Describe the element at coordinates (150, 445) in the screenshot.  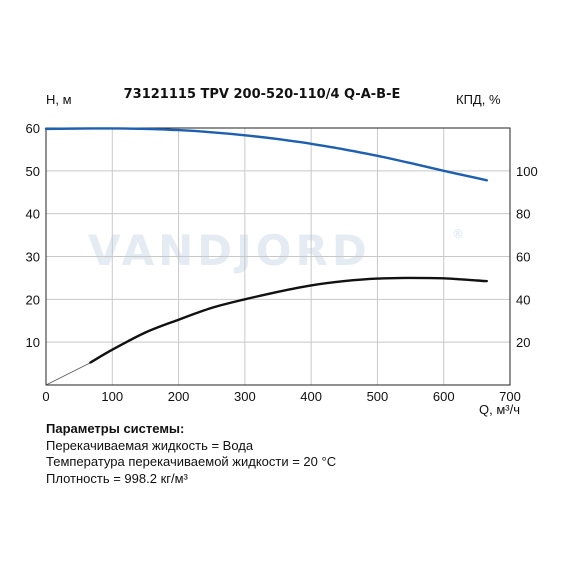
I see `param-line-fluid: Перекачиваемая жидкость = Вода` at that location.